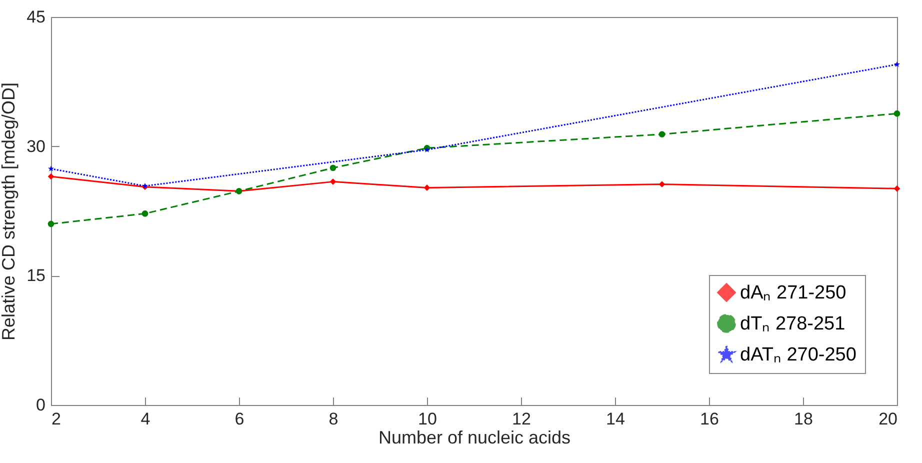 Image resolution: width=922 pixels, height=463 pixels. What do you see at coordinates (793, 324) in the screenshot?
I see `legend-label: dTₙ 278-251` at bounding box center [793, 324].